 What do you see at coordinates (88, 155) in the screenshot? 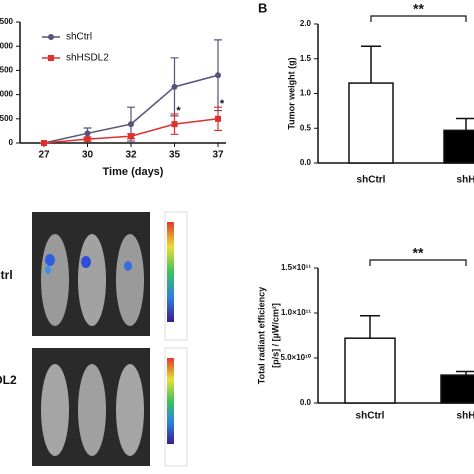
I see `x-tick-label: 30` at bounding box center [88, 155].